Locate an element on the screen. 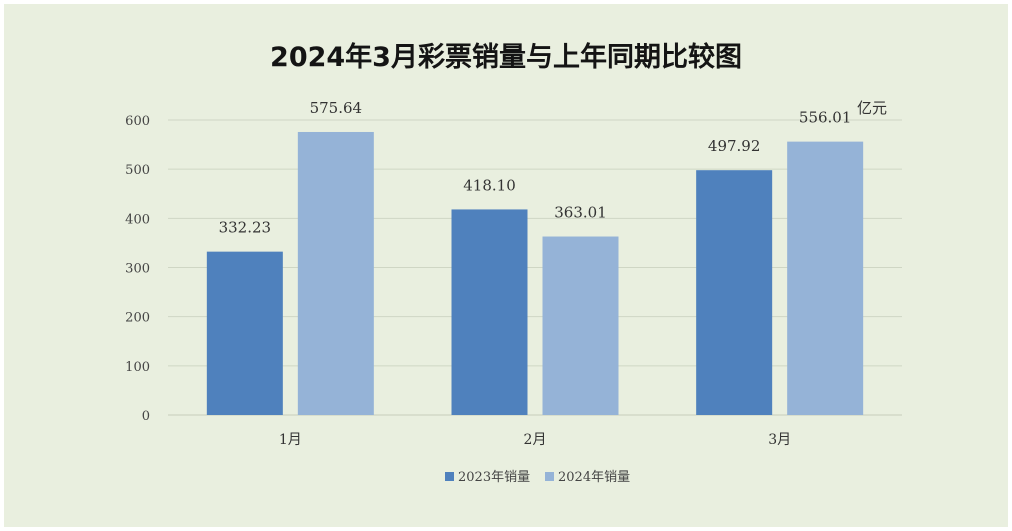 The image size is (1012, 531). data-label: 556.01 is located at coordinates (825, 118).